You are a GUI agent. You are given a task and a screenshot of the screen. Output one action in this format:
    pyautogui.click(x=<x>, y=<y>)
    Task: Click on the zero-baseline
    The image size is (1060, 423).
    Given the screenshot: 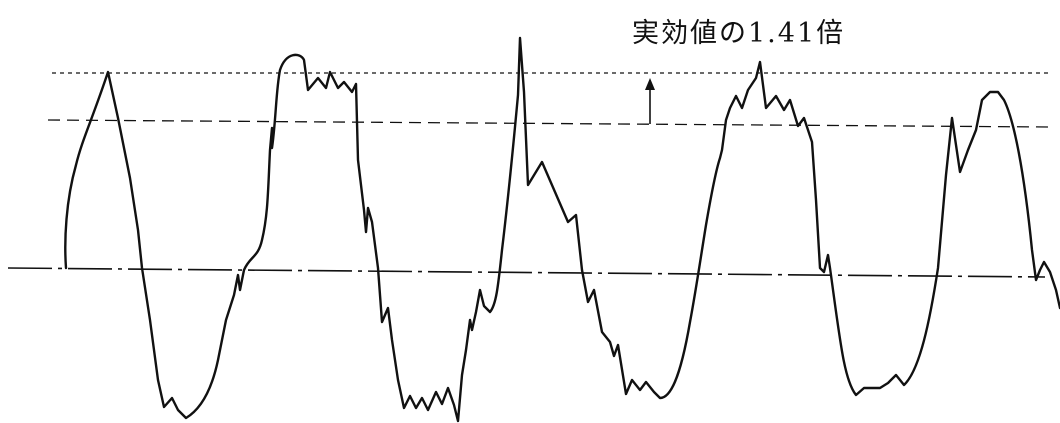 What is the action you would take?
    pyautogui.click(x=526, y=272)
    